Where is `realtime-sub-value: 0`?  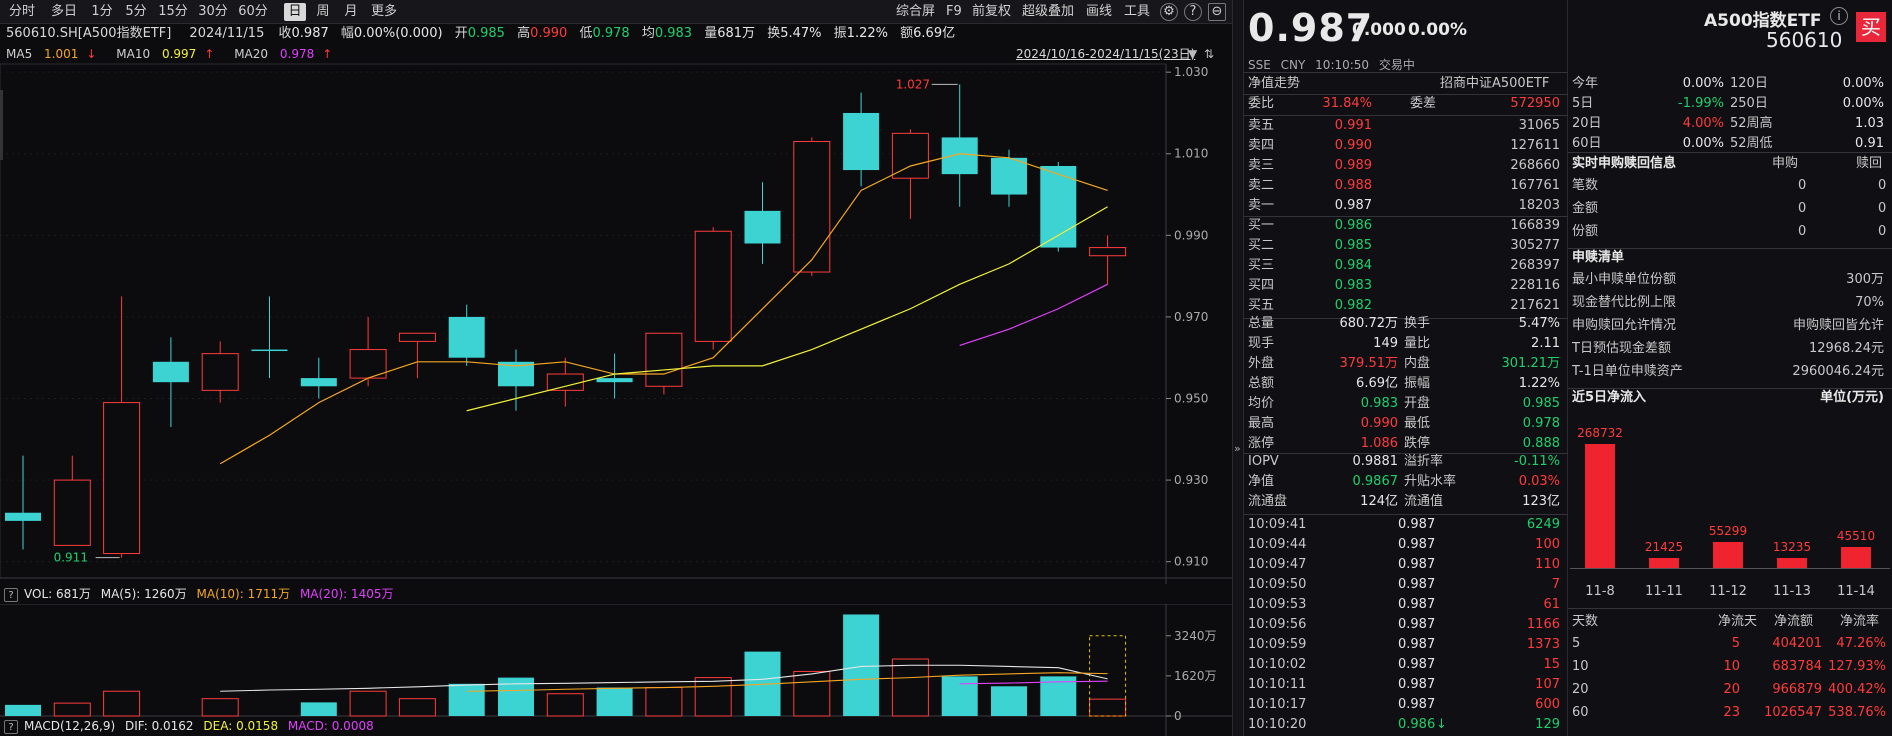 realtime-sub-value: 0 is located at coordinates (1802, 208).